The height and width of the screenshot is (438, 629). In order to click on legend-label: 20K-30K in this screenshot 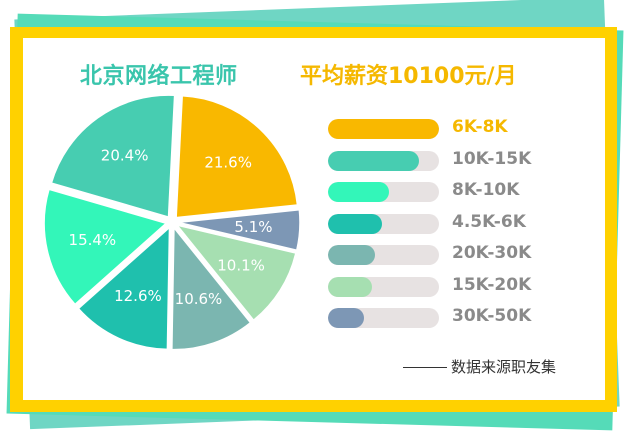, I will do `click(492, 253)`.